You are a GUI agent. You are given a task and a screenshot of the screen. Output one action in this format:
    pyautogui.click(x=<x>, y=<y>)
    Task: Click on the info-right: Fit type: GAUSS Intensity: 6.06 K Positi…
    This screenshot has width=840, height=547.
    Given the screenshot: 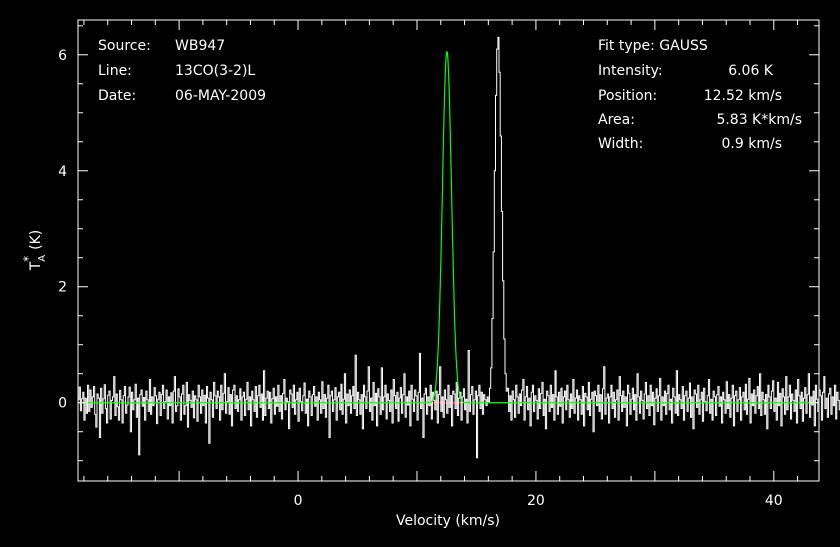 What is the action you would take?
    pyautogui.click(x=700, y=95)
    